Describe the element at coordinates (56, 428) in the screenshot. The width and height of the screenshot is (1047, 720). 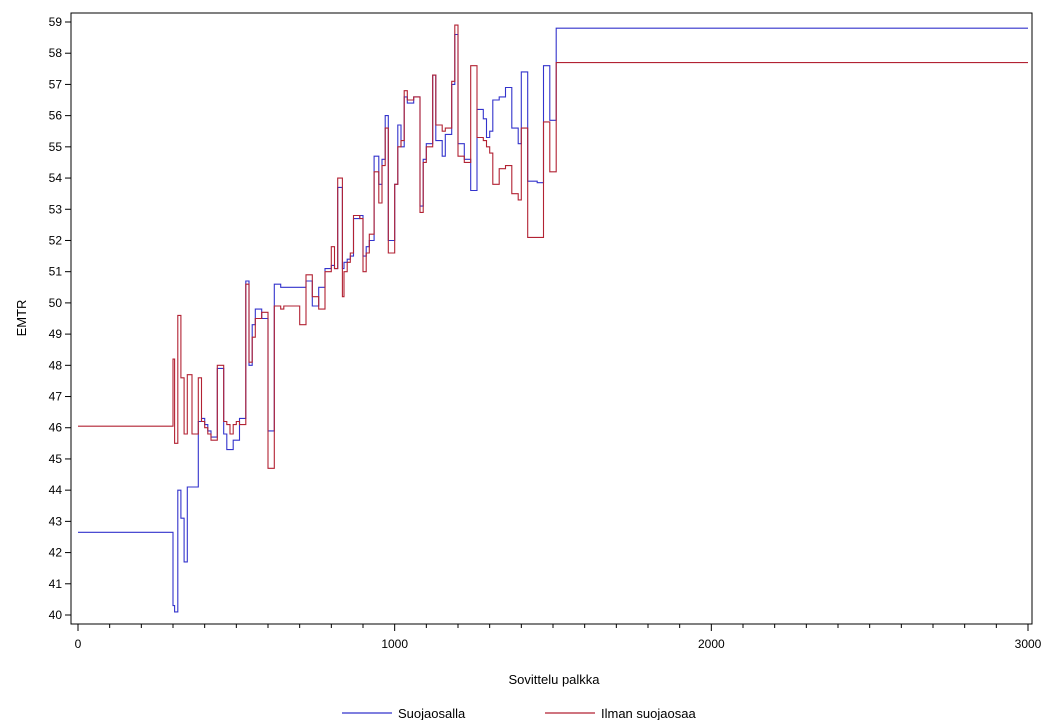
I see `y-tick-label: 46` at that location.